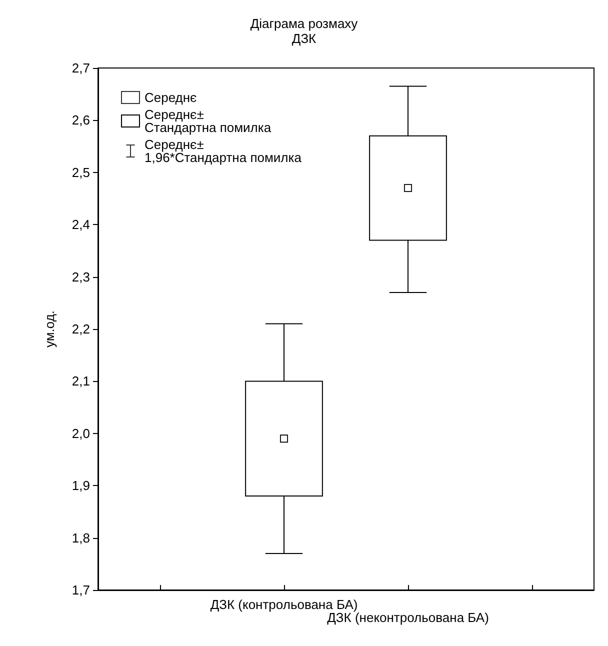  What do you see at coordinates (81, 120) in the screenshot?
I see `y-tick-label: 2,6` at bounding box center [81, 120].